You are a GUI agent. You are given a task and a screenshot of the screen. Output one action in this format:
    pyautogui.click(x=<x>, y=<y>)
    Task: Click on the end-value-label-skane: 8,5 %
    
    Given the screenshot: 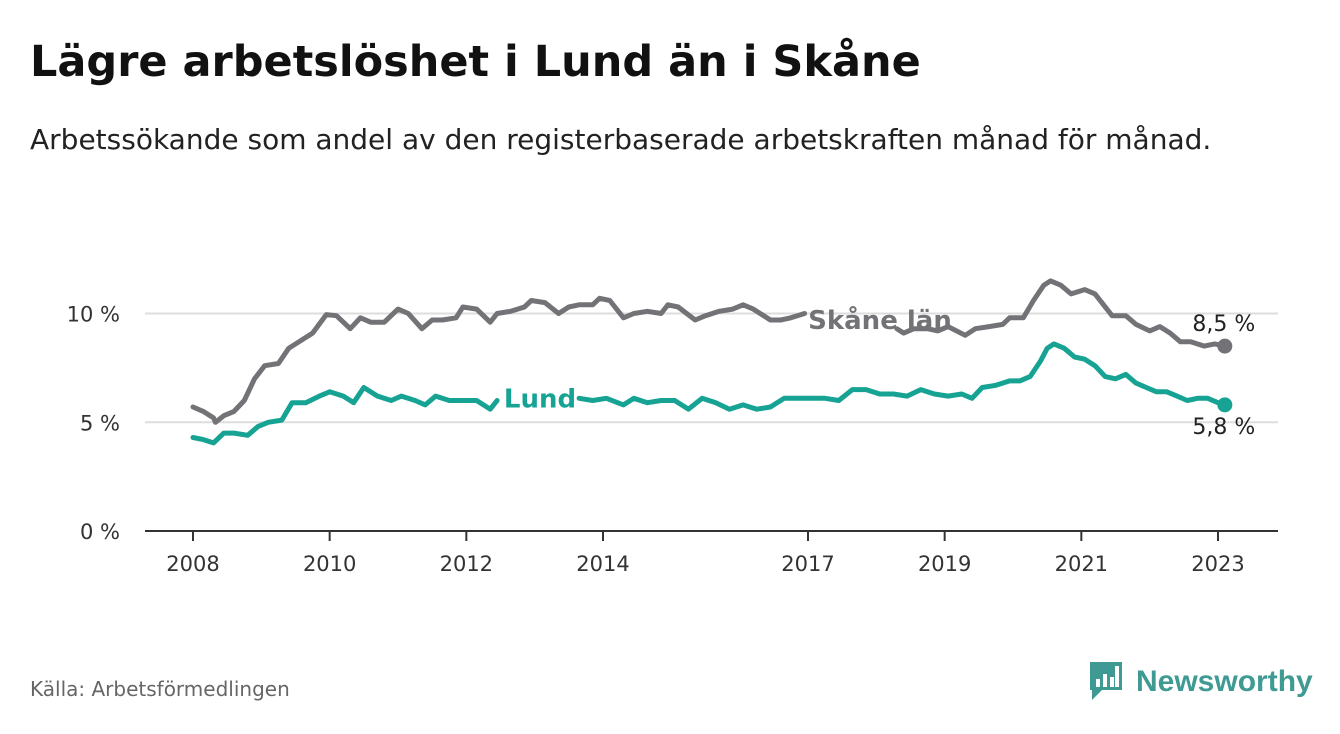 What is the action you would take?
    pyautogui.click(x=1223, y=324)
    